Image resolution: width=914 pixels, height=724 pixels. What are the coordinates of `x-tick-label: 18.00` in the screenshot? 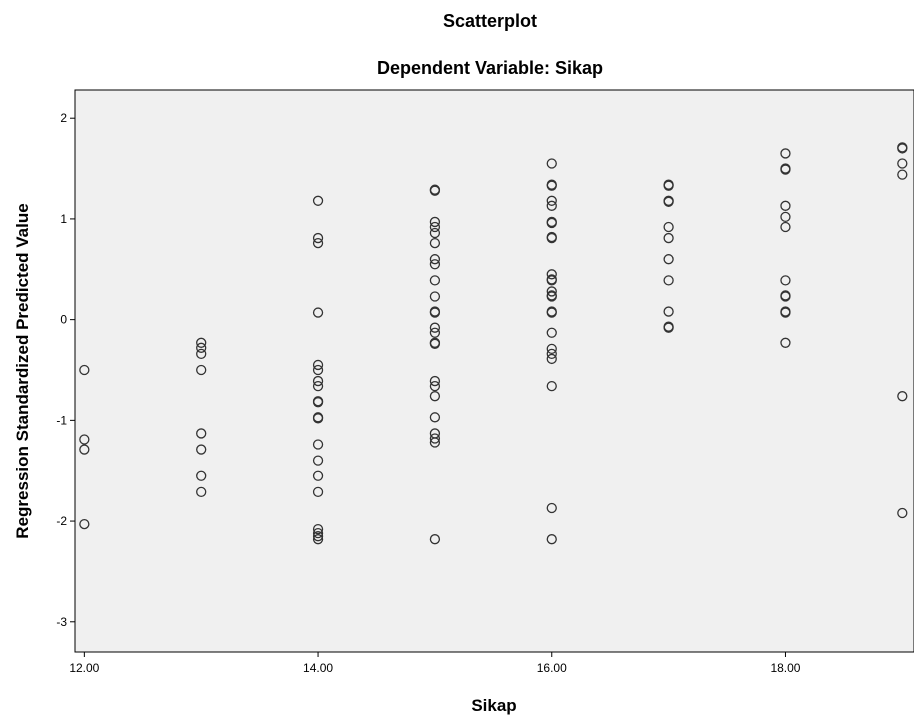 It's located at (785, 668).